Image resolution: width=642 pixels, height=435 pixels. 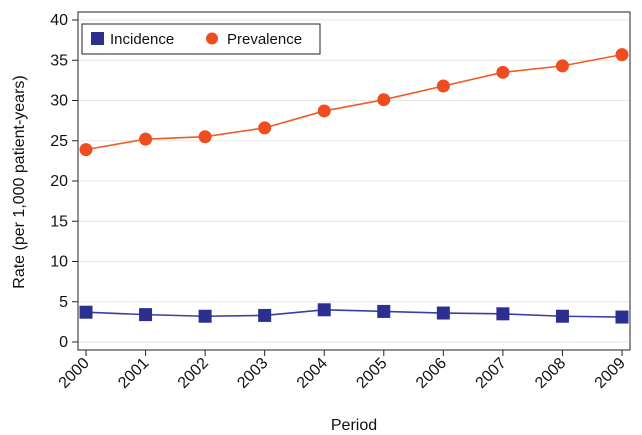 I want to click on y-tick-label: 25, so click(x=59, y=141).